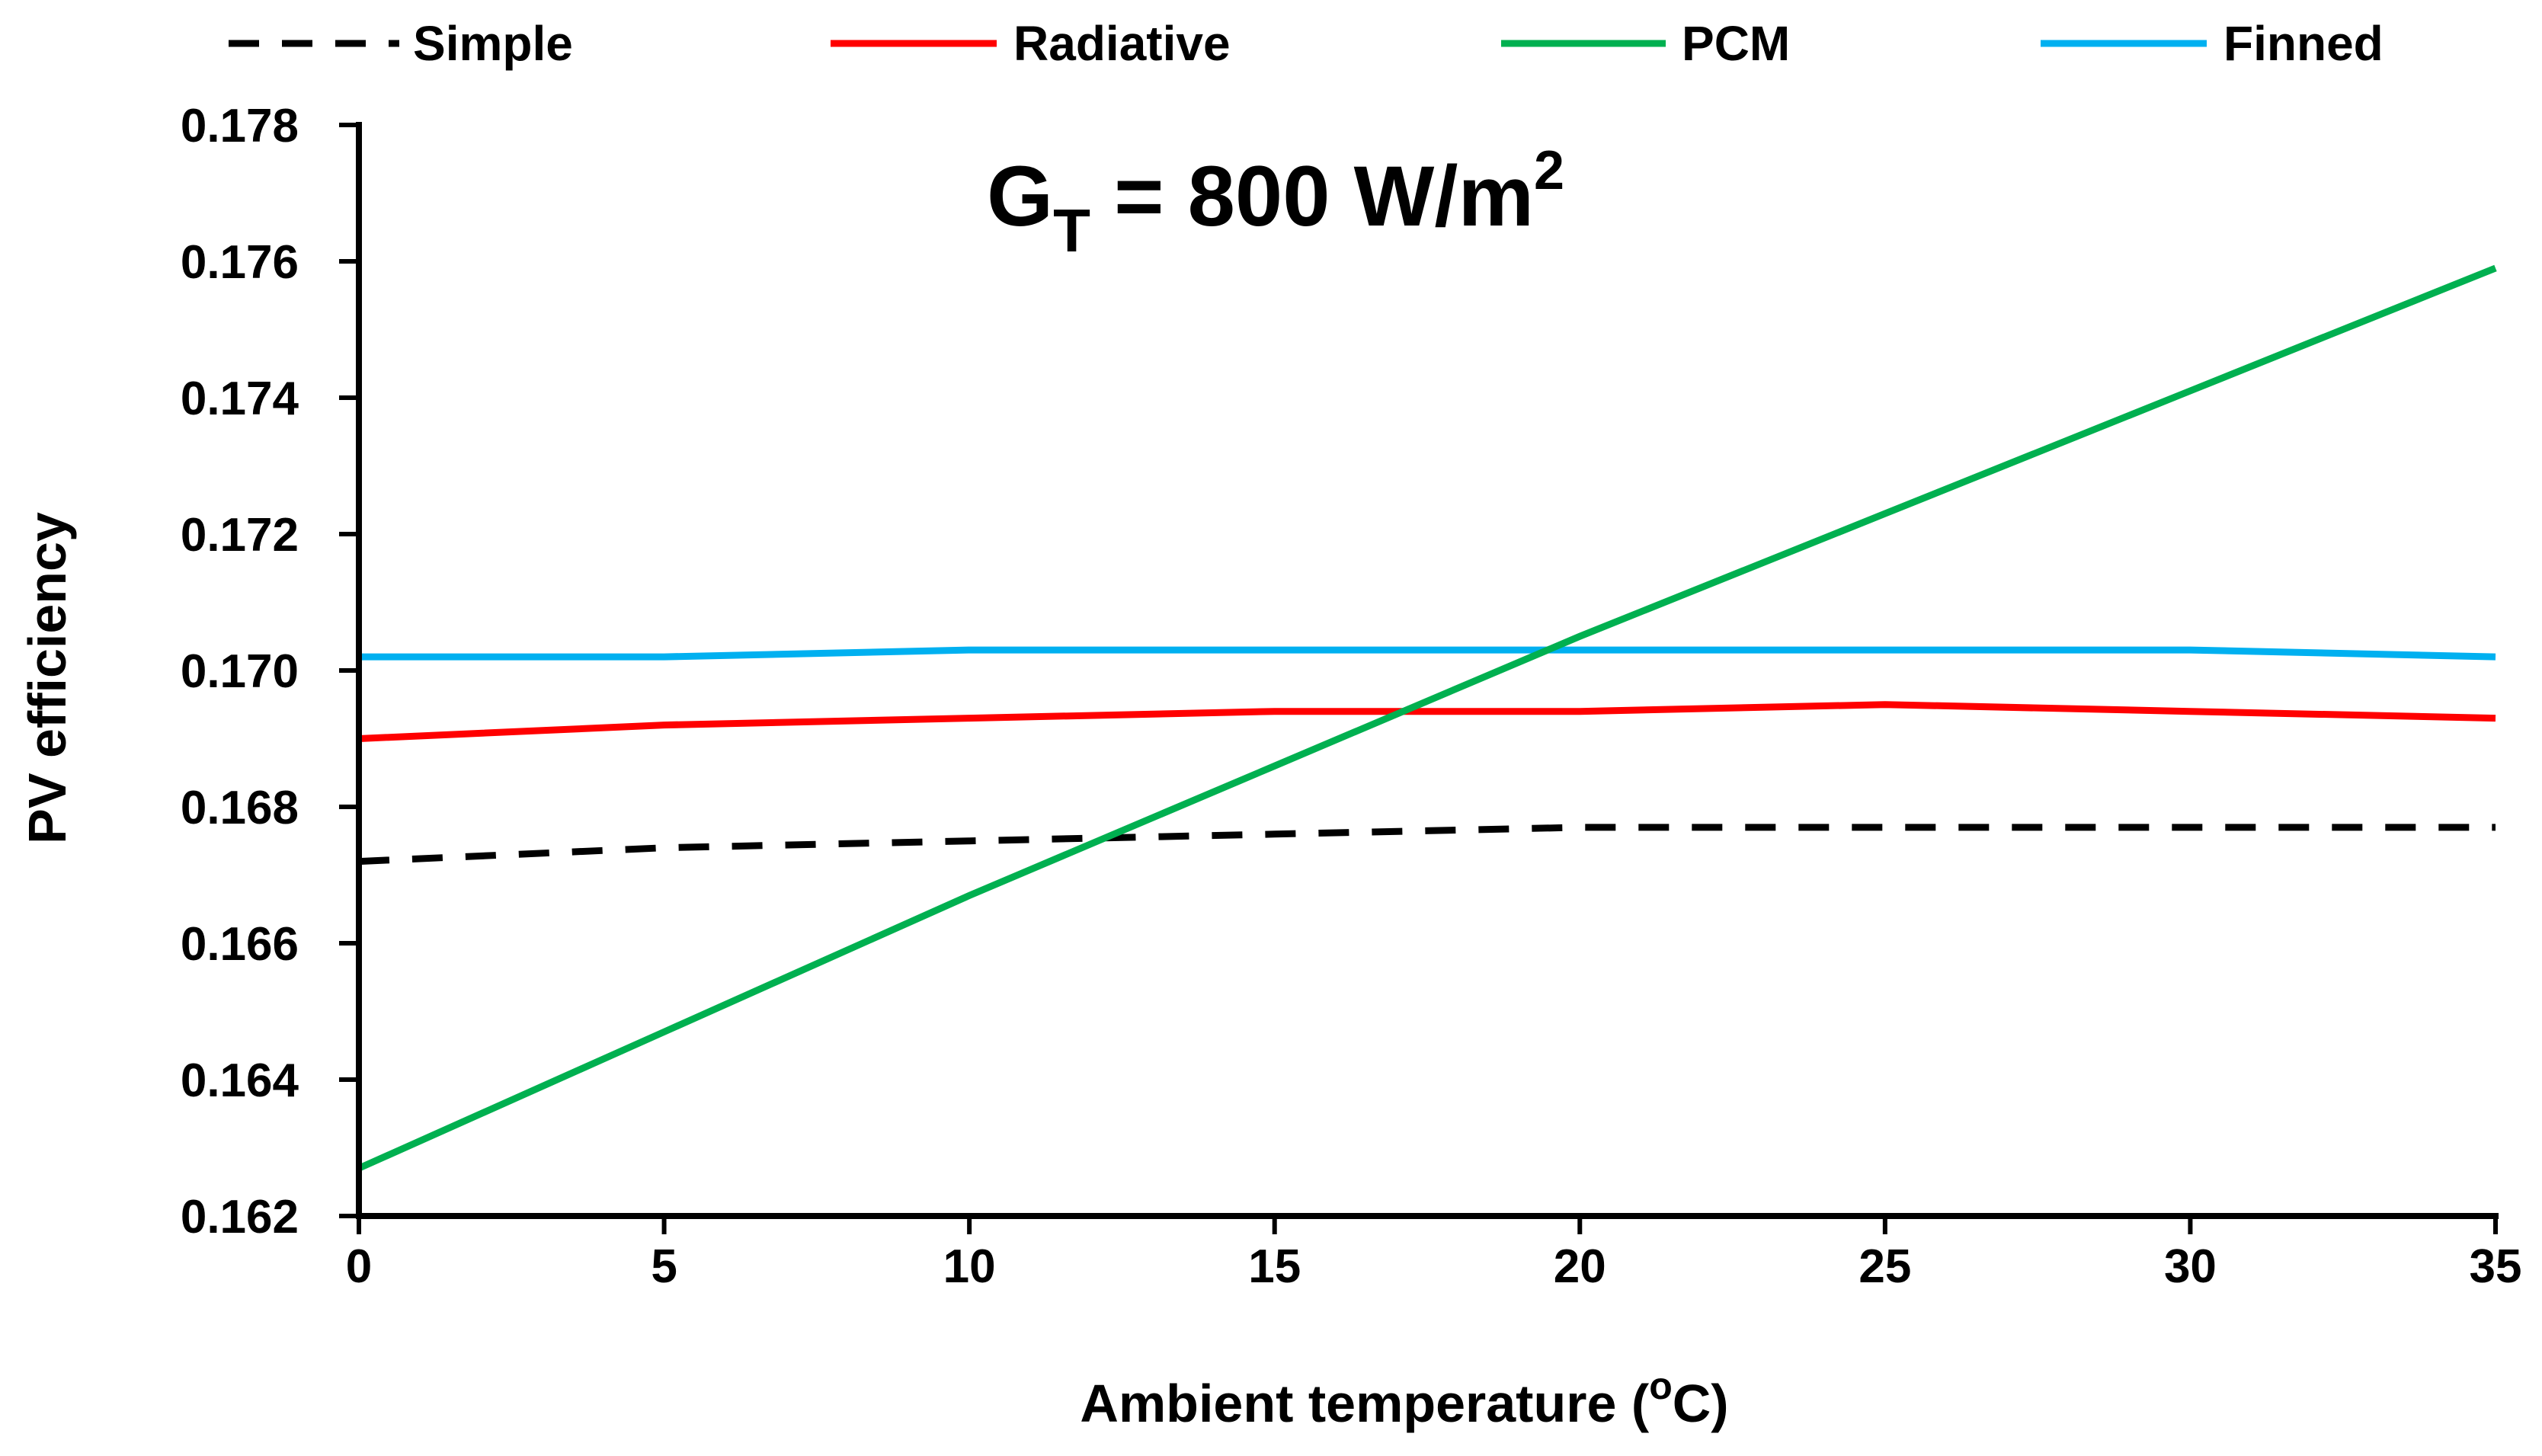  What do you see at coordinates (1427, 845) in the screenshot?
I see `series-line-simple` at bounding box center [1427, 845].